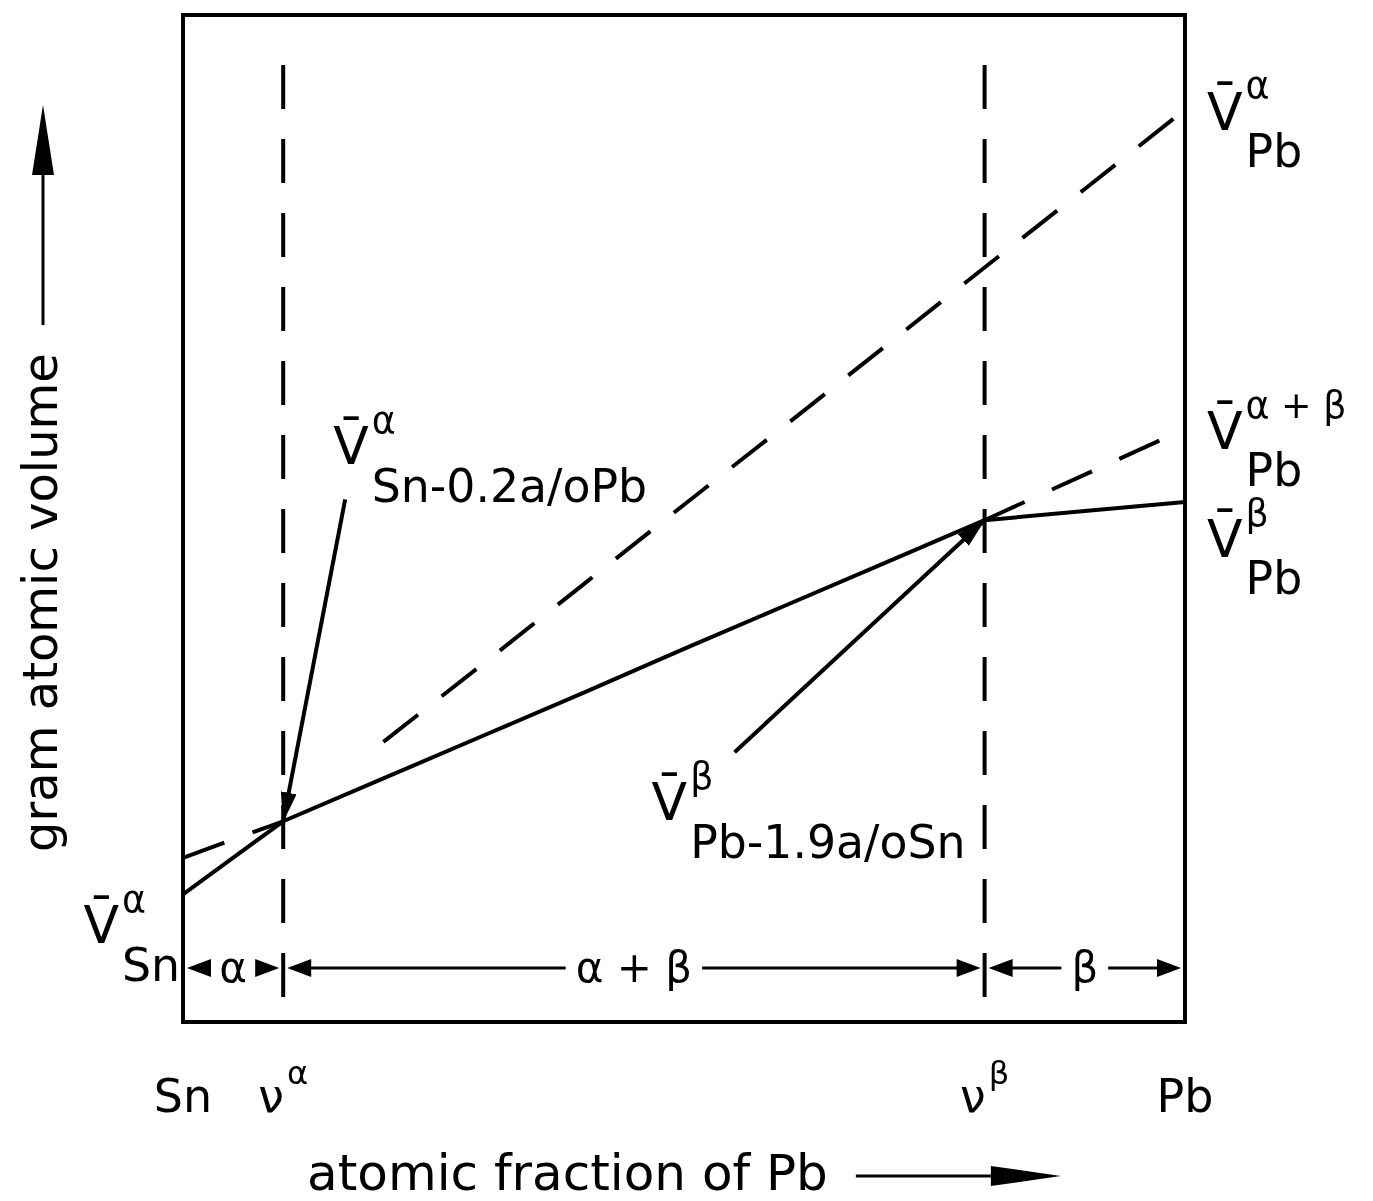  I want to click on x-tick-label: Sn, so click(183, 1096).